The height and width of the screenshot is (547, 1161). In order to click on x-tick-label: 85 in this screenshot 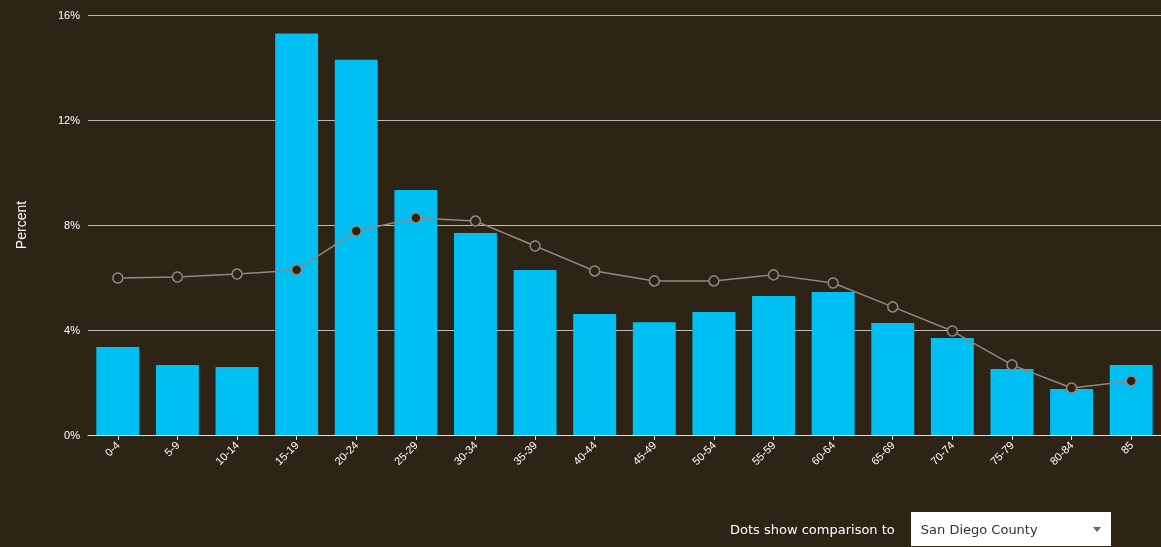, I will do `click(1127, 447)`.